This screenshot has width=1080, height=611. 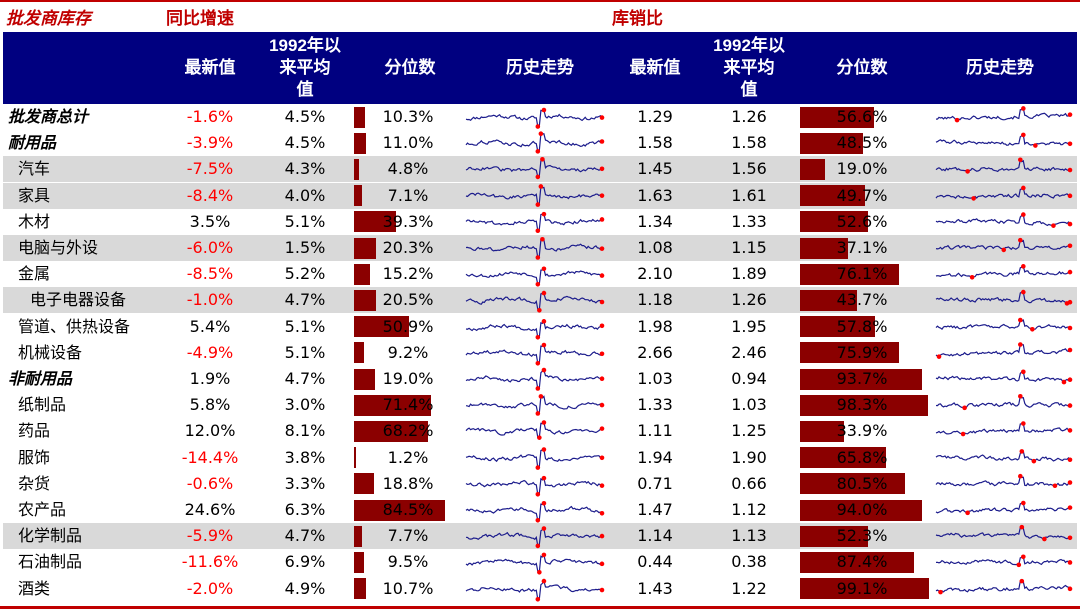 What do you see at coordinates (34, 274) in the screenshot?
I see `row-label: 金属` at bounding box center [34, 274].